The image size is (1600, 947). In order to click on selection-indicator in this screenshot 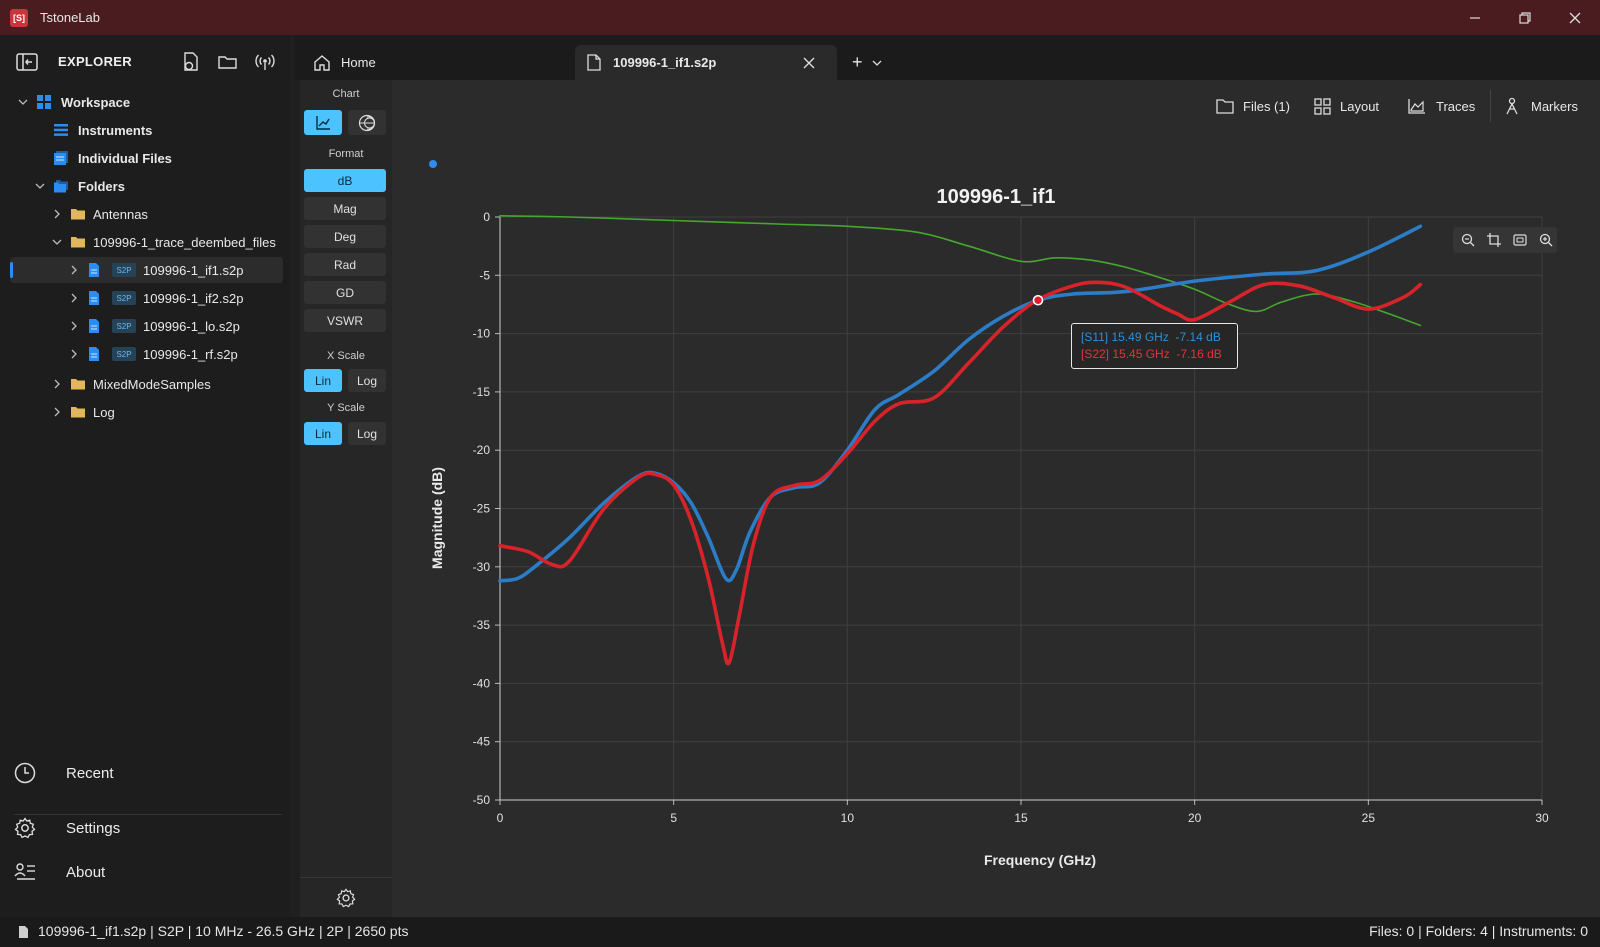, I will do `click(11, 270)`.